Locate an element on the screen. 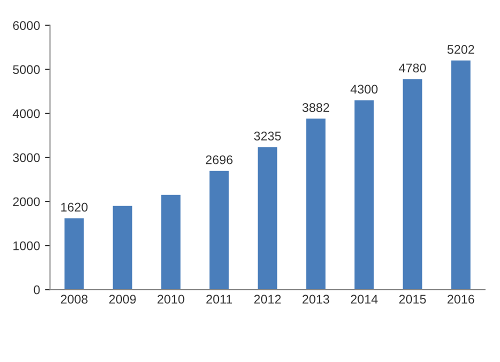 The width and height of the screenshot is (500, 362). data-label: 3235 is located at coordinates (267, 136).